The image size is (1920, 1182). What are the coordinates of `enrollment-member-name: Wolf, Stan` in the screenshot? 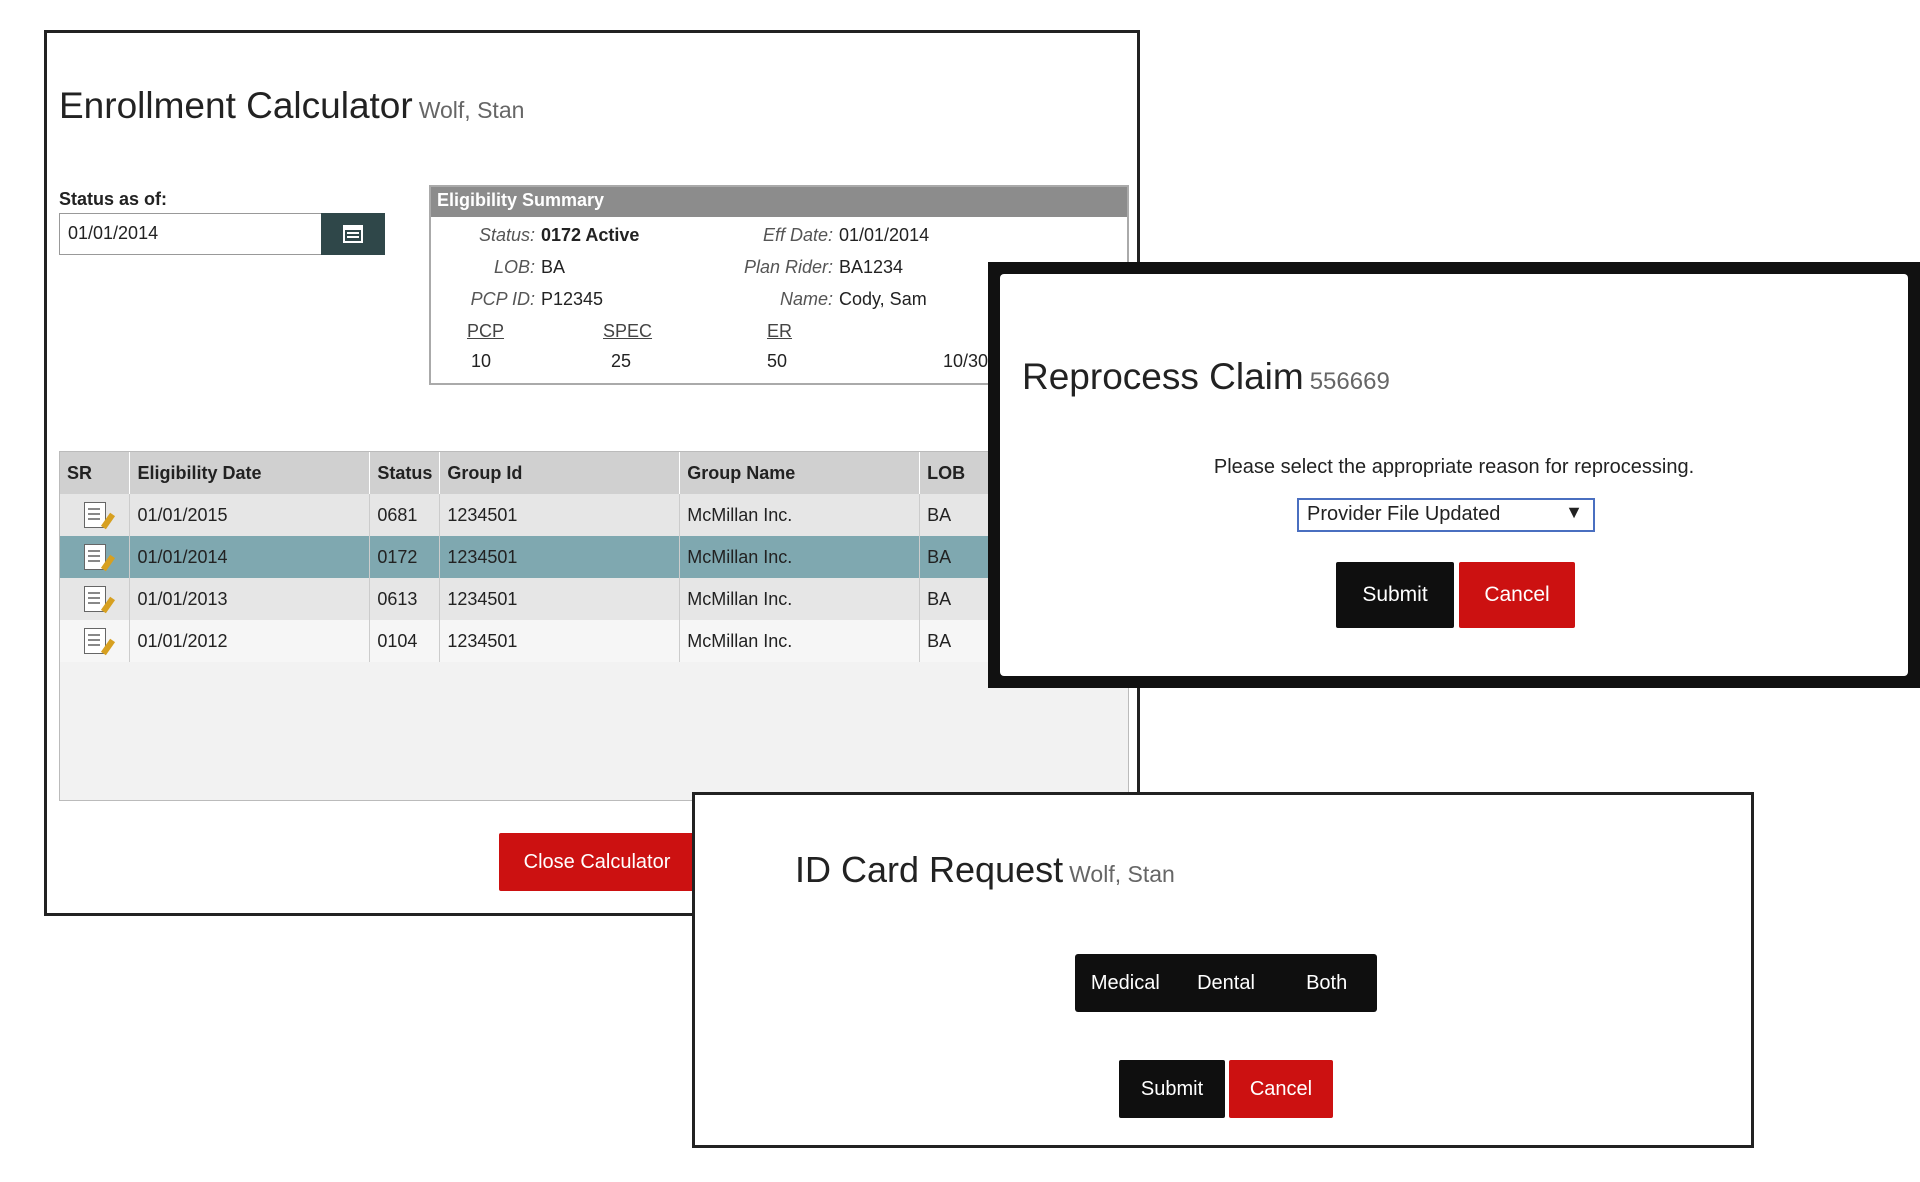 It's located at (471, 110).